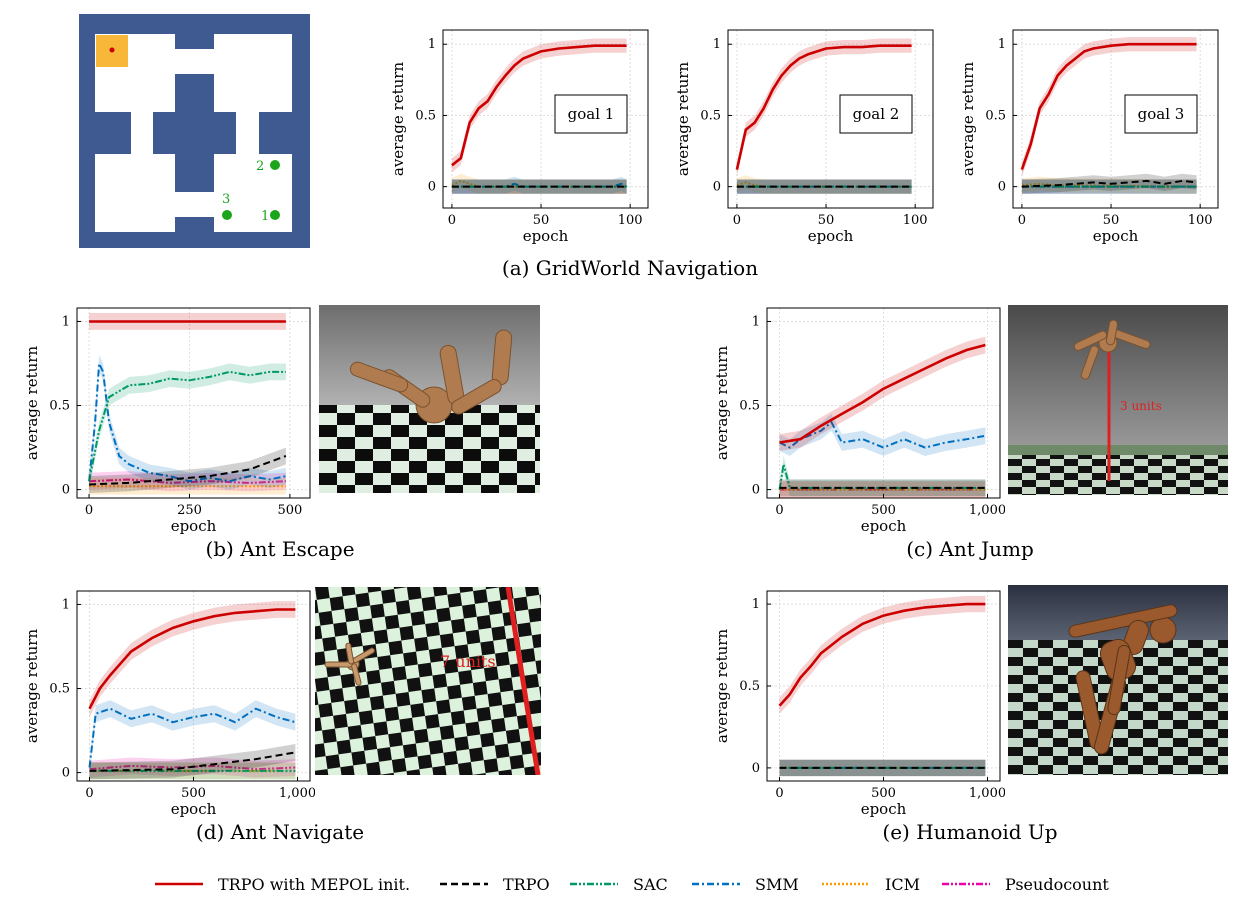 Image resolution: width=1256 pixels, height=909 pixels. I want to click on x-tick-label: 1,000, so click(987, 510).